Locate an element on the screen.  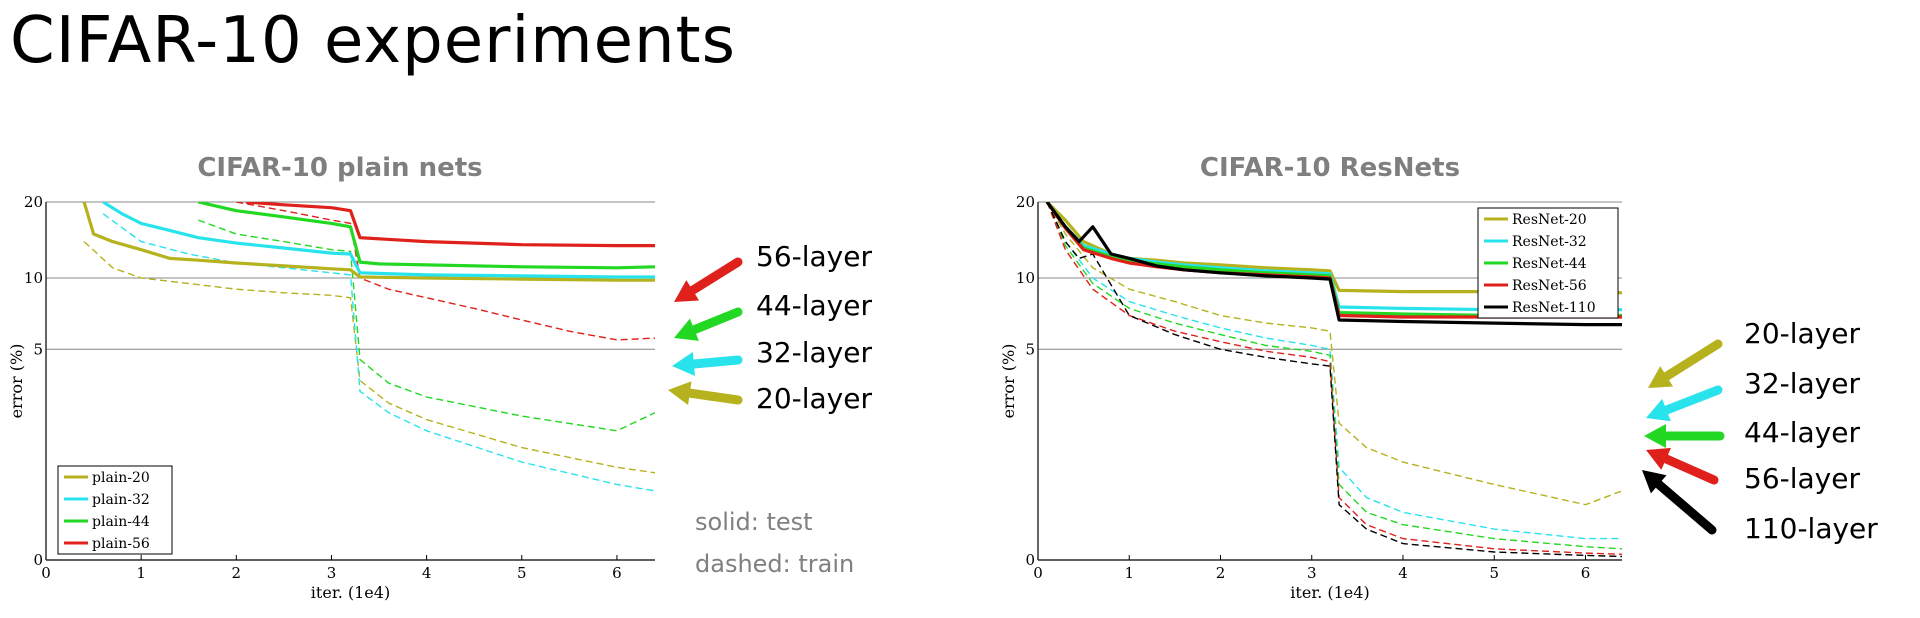
annotation-arrowhead-110-layer is located at coordinates (1654, 482).